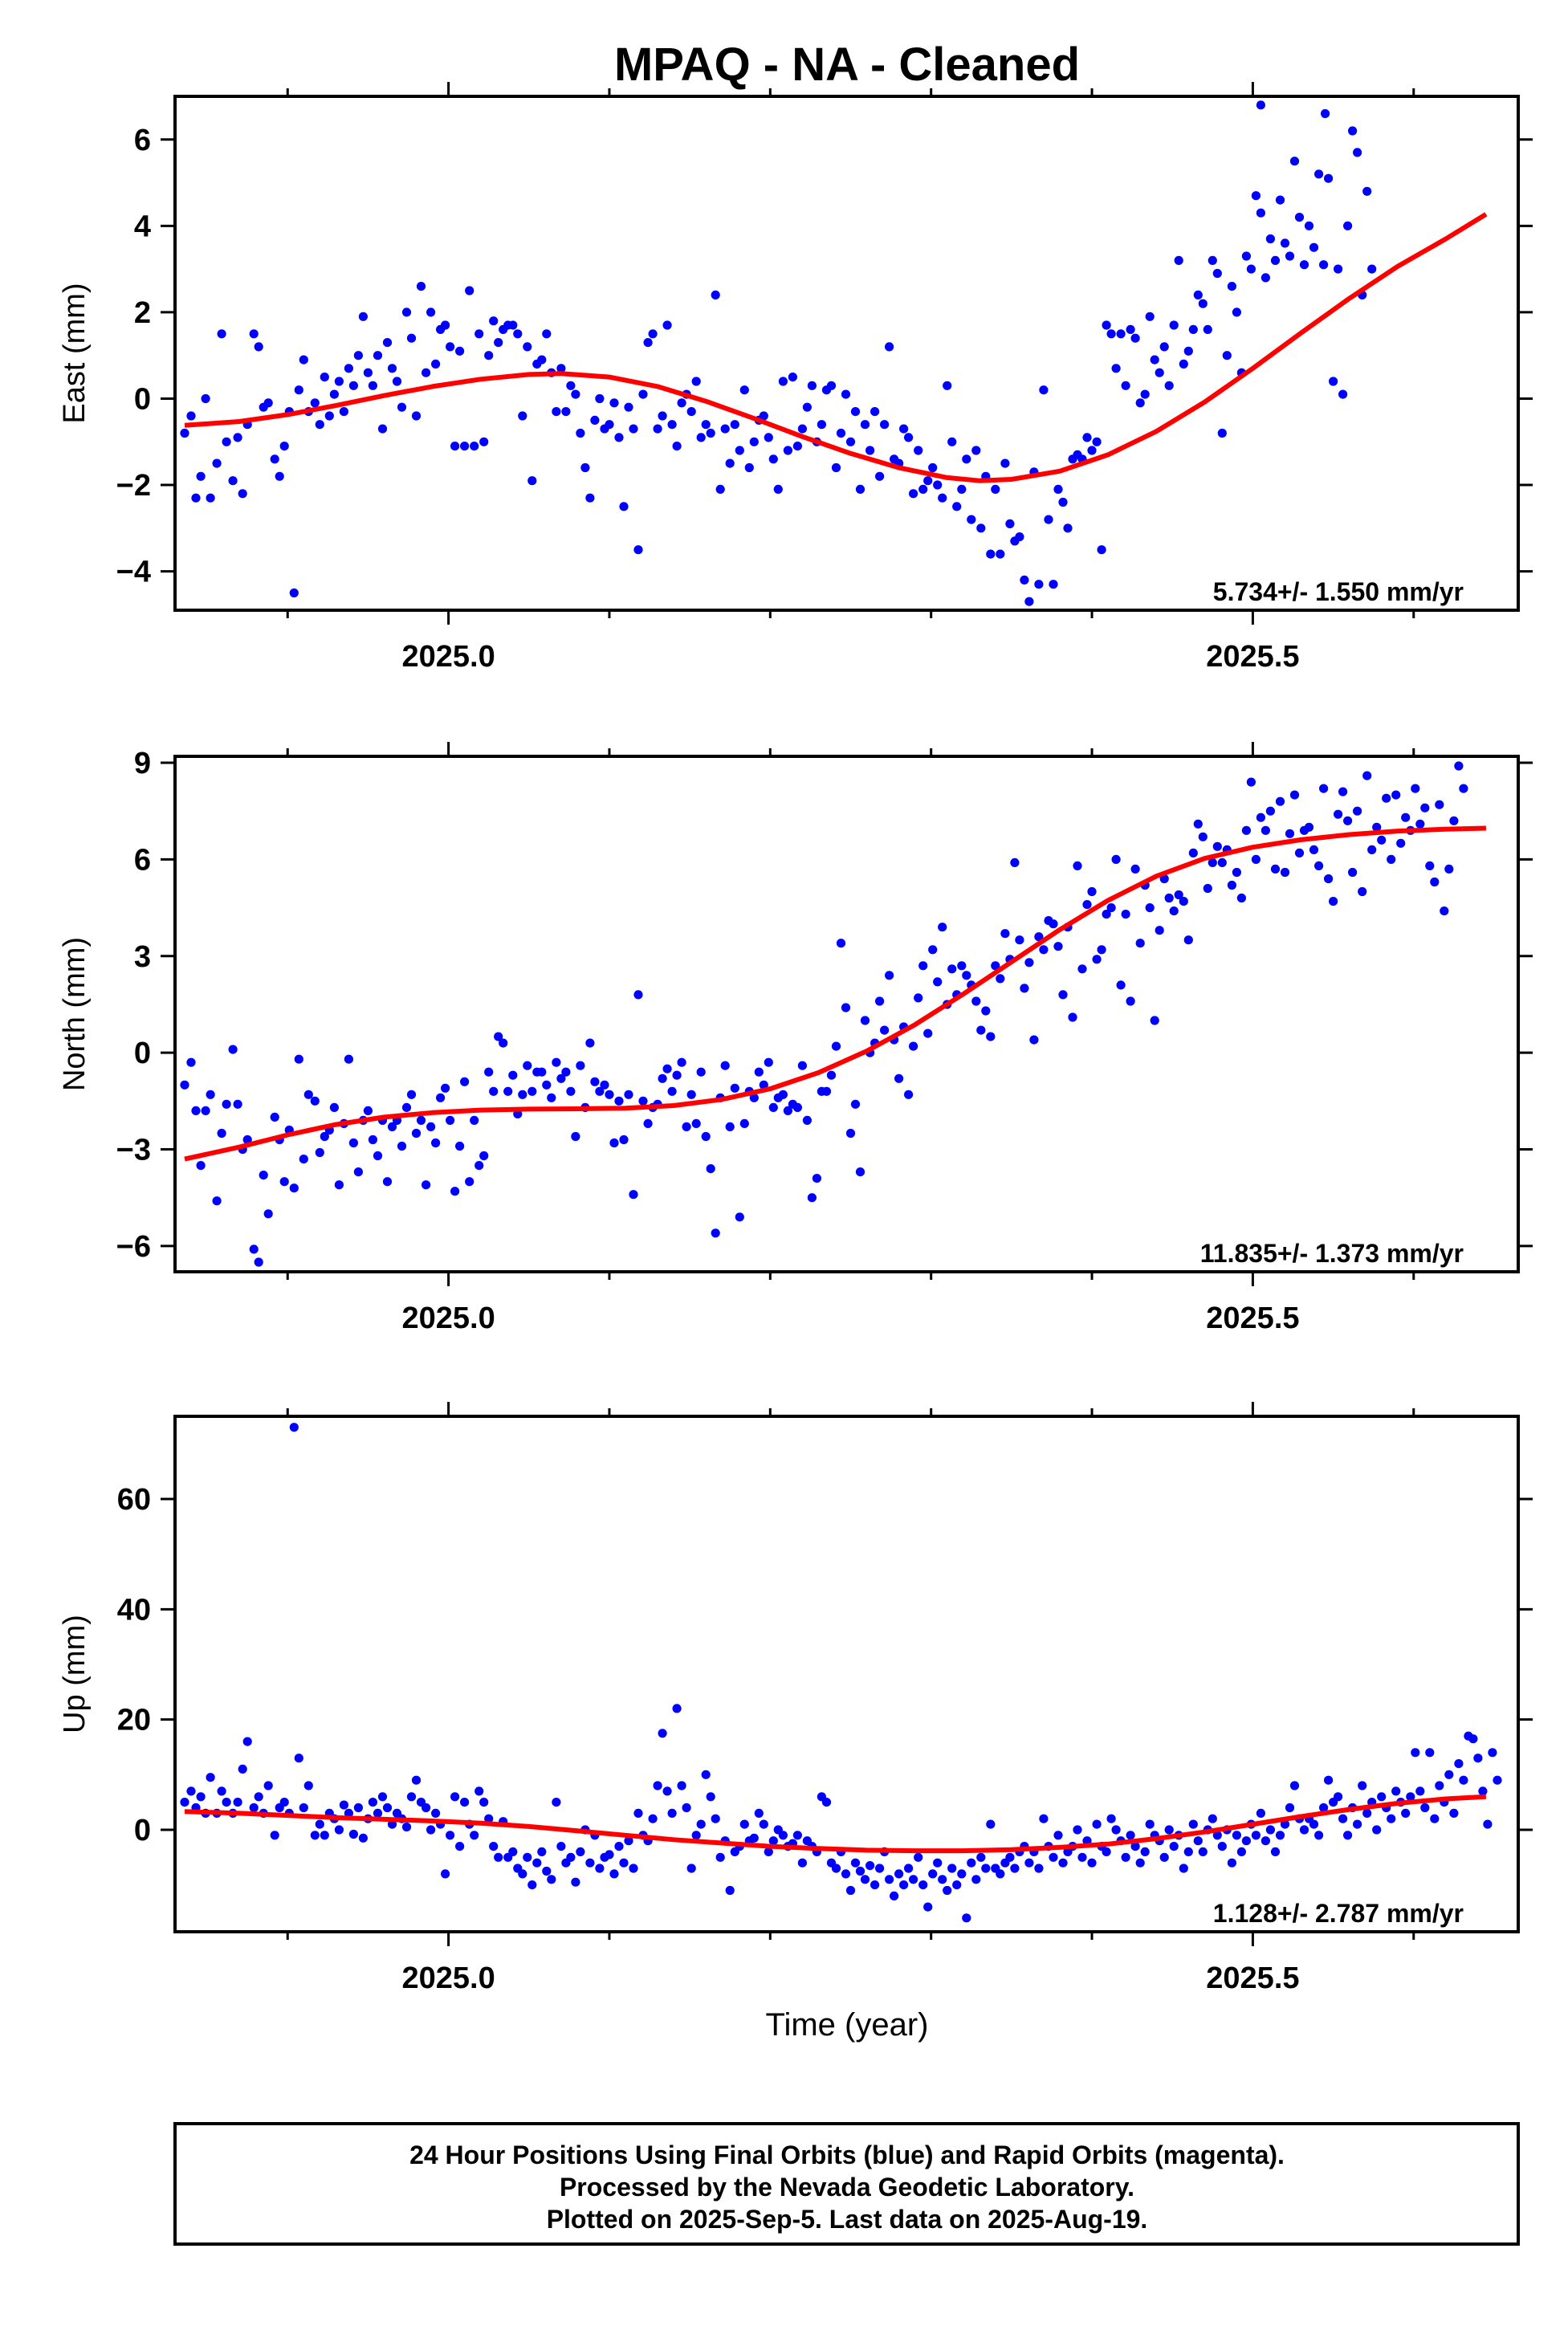 The height and width of the screenshot is (2330, 1568). What do you see at coordinates (142, 1053) in the screenshot?
I see `north-y-tick-label: 0` at bounding box center [142, 1053].